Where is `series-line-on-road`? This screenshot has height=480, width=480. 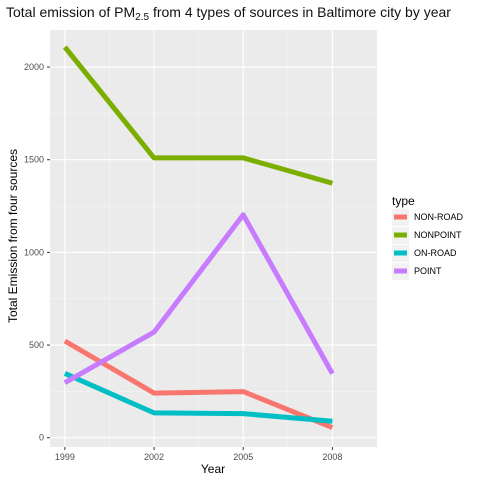 series-line-on-road is located at coordinates (198, 397).